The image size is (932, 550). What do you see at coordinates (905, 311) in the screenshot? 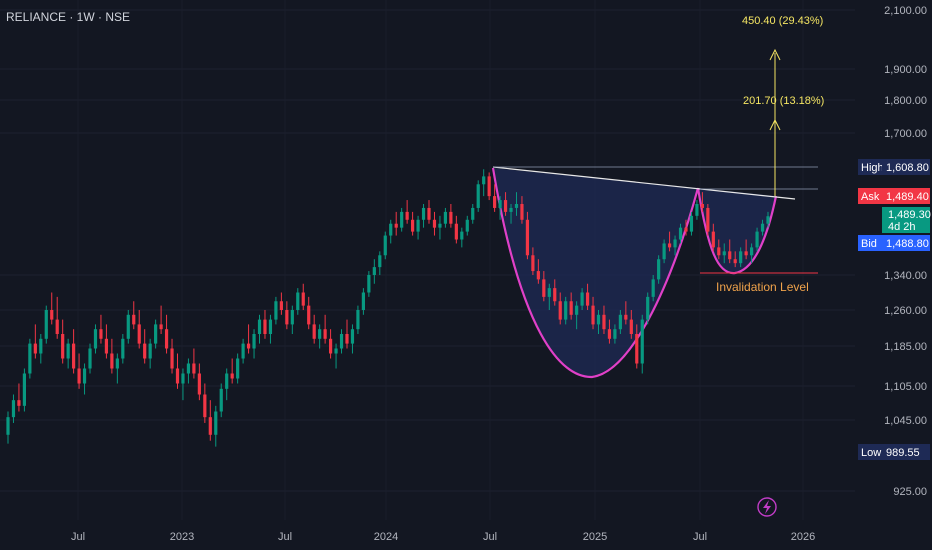
I see `y-tick-label: 1,260.00` at bounding box center [905, 311].